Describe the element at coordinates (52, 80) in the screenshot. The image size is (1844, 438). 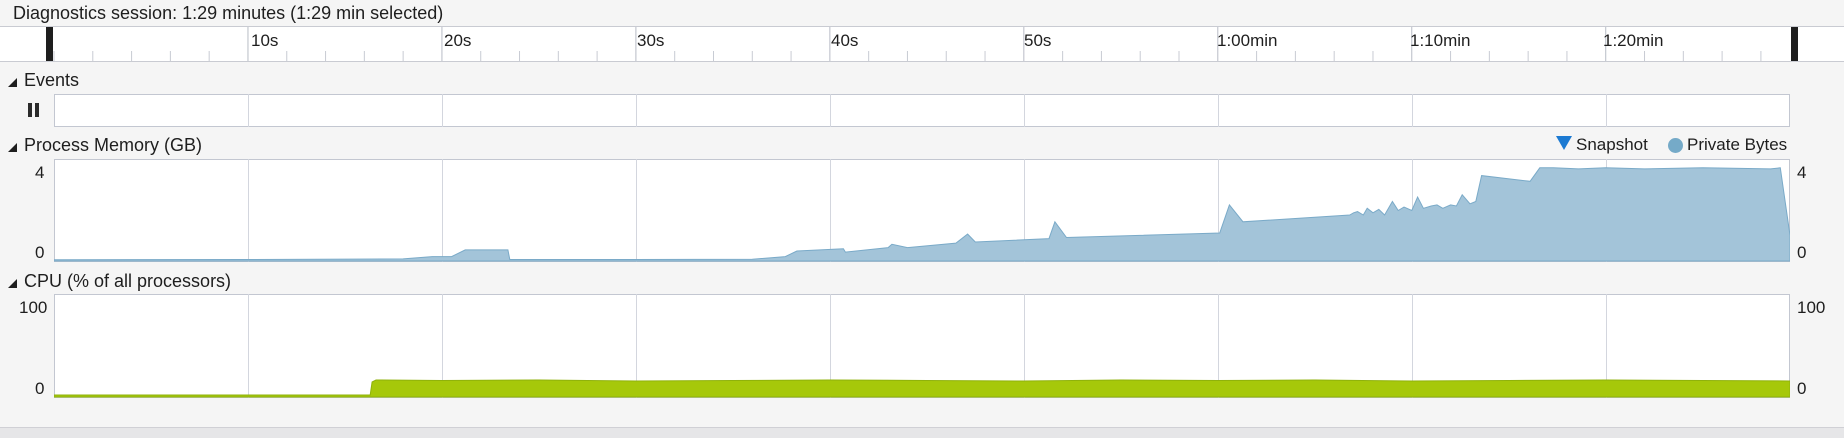
I see `events-label: Events` at that location.